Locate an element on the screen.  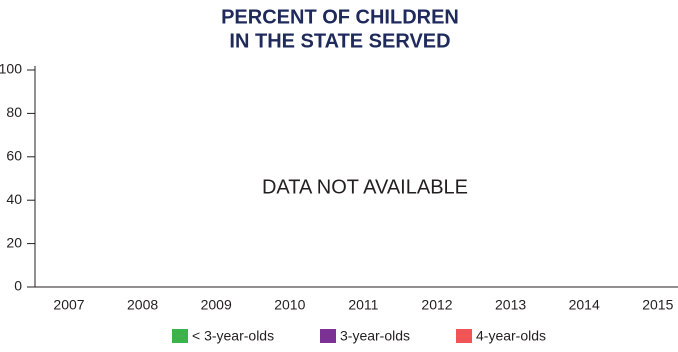
annotation: DATA NOT AVAILABLE is located at coordinates (365, 187).